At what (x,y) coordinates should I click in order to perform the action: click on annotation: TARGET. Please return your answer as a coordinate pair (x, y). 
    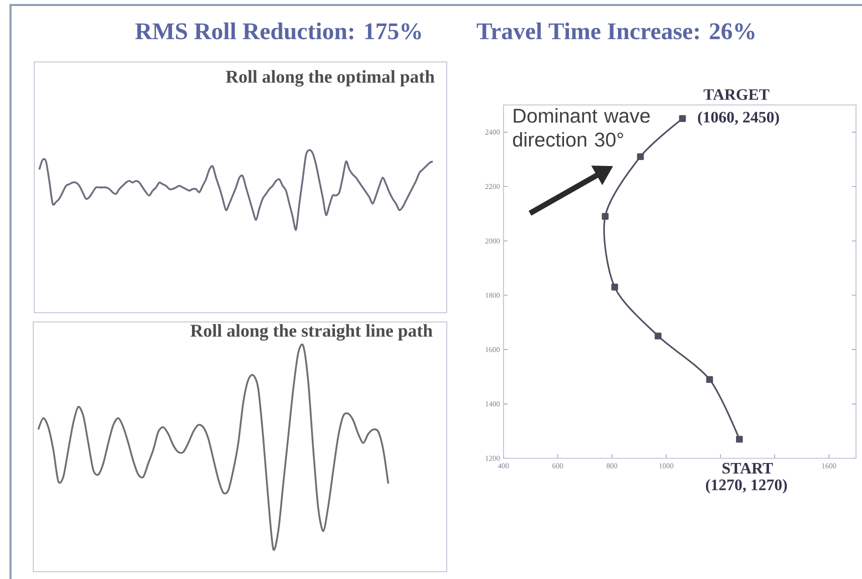
    Looking at the image, I should click on (737, 94).